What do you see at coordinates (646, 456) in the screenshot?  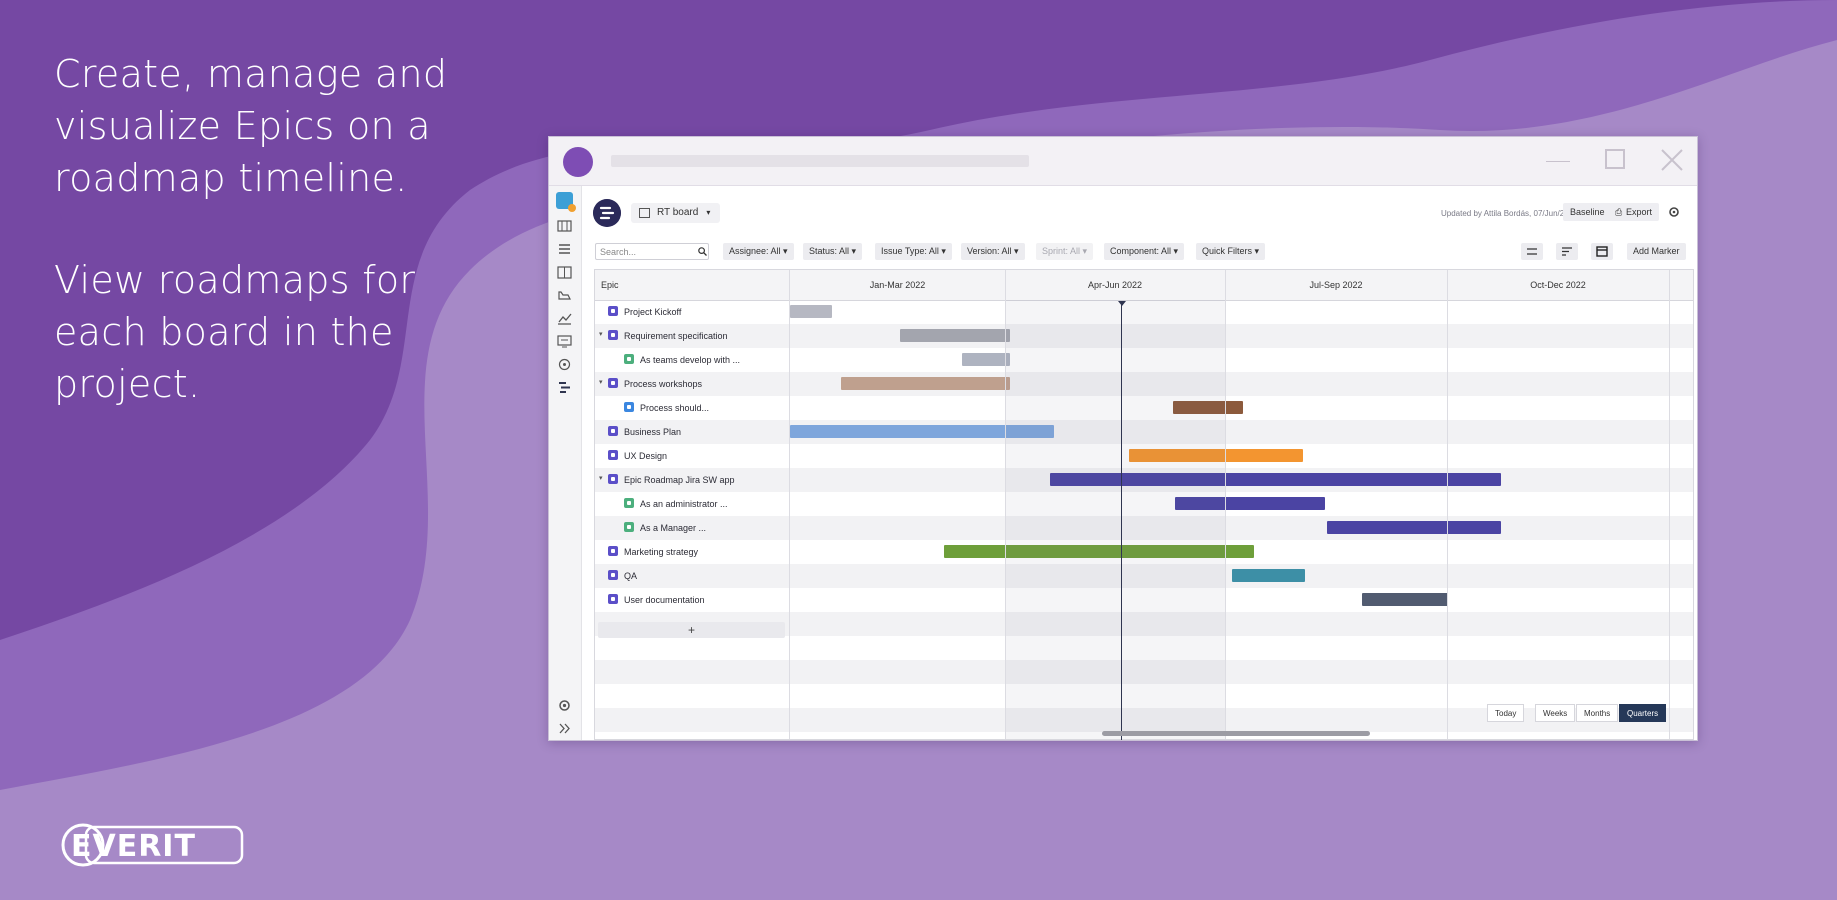 I see `issue-label: UX Design` at bounding box center [646, 456].